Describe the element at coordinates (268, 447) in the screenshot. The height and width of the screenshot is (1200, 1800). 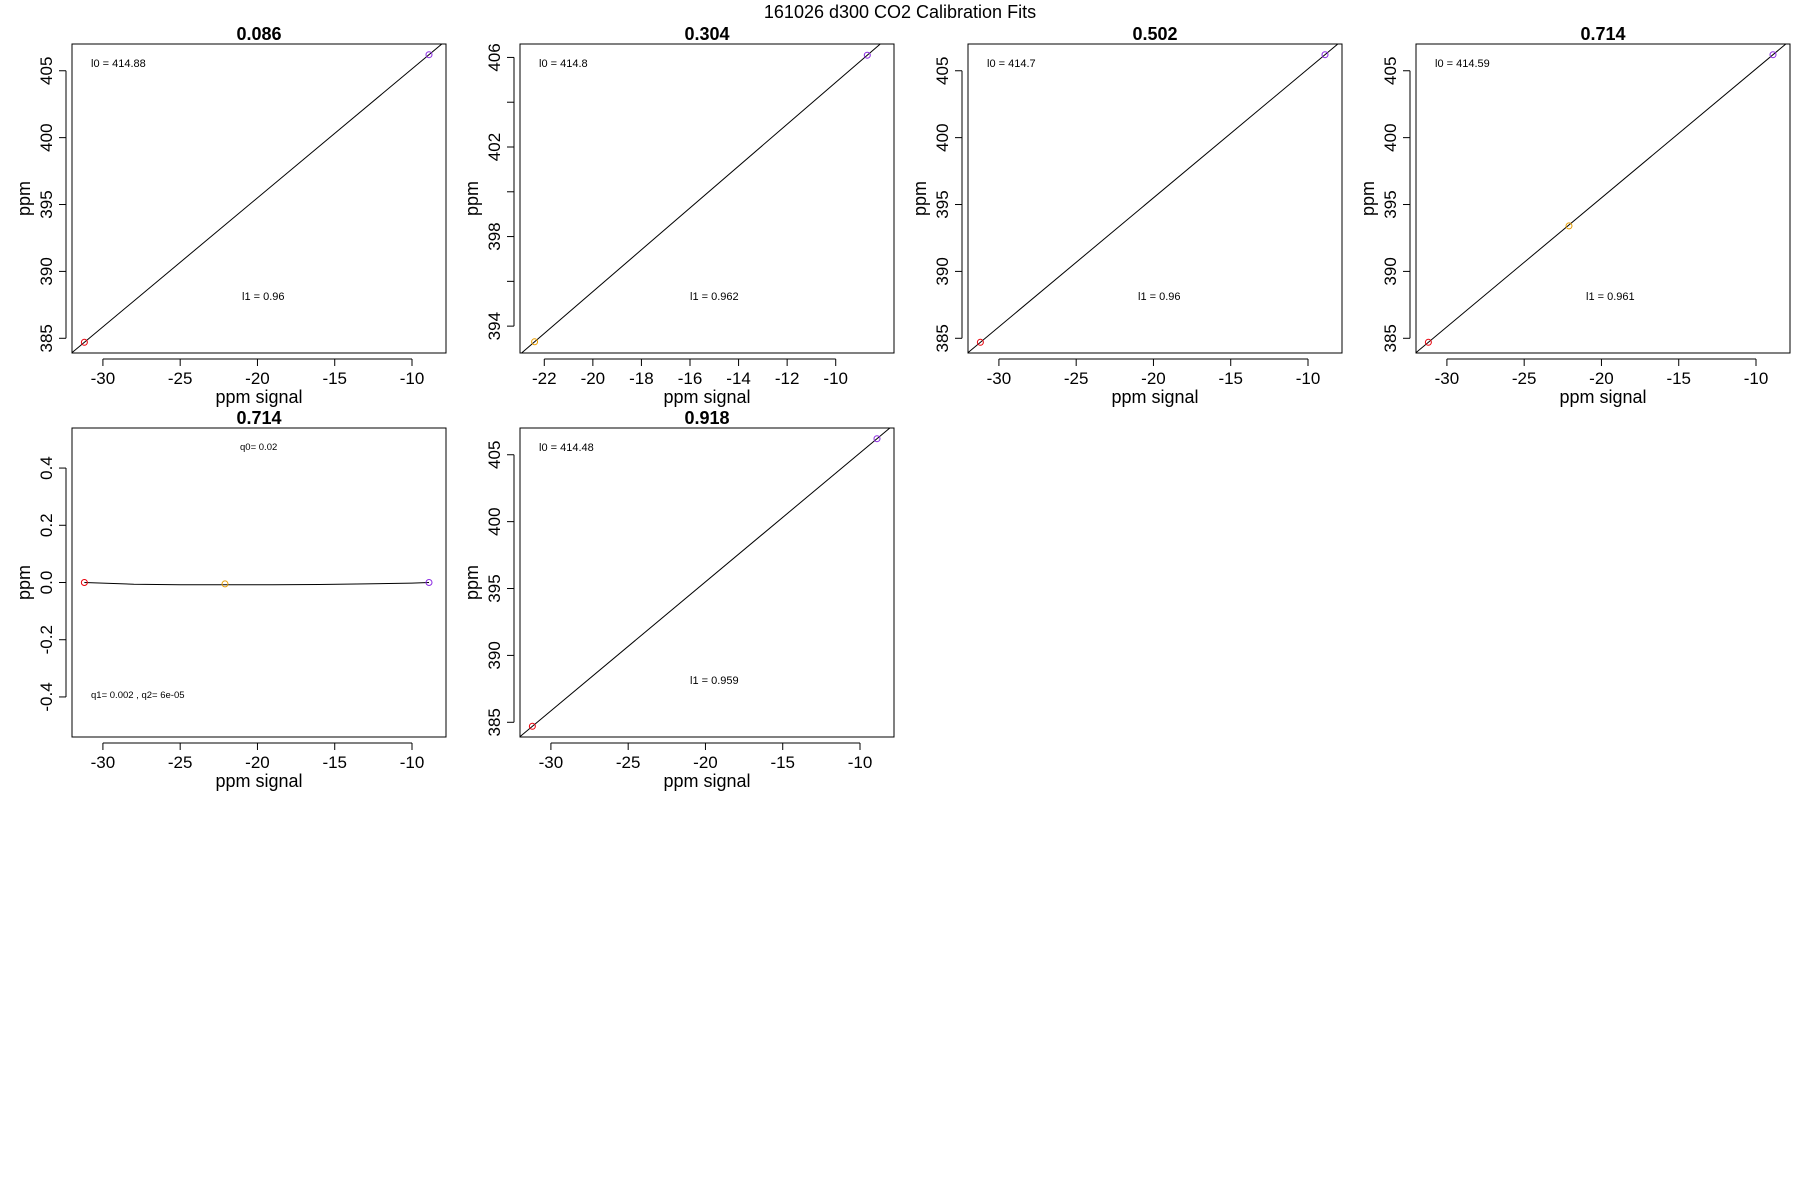
I see `annotation-q0-value: 0.02` at that location.